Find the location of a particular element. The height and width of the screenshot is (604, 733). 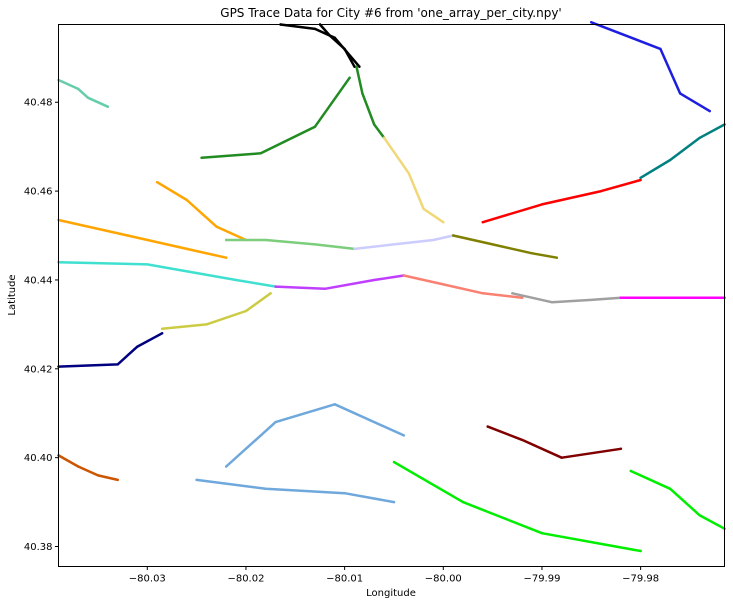

x-tick-label-3: −80.00 is located at coordinates (443, 579).